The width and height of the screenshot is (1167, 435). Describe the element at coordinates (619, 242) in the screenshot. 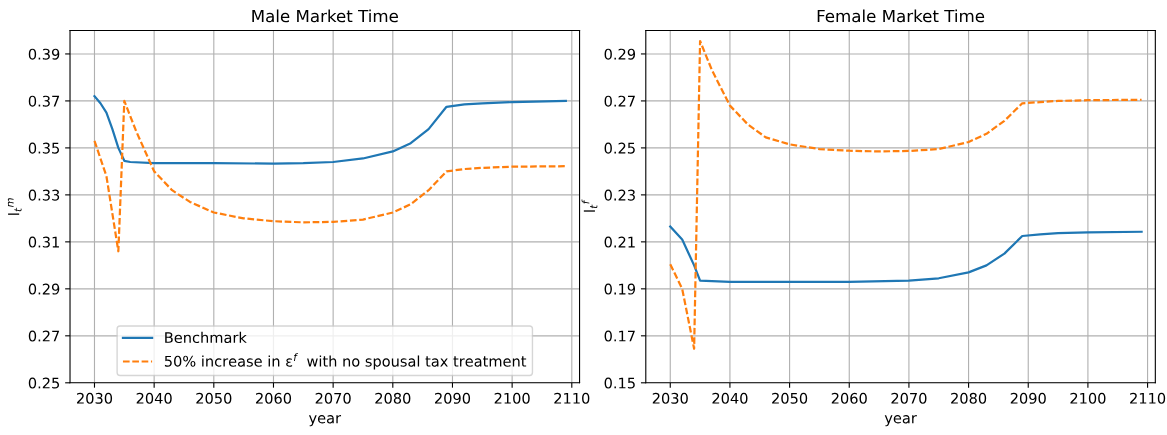

I see `y-tick-label: 0.21` at that location.